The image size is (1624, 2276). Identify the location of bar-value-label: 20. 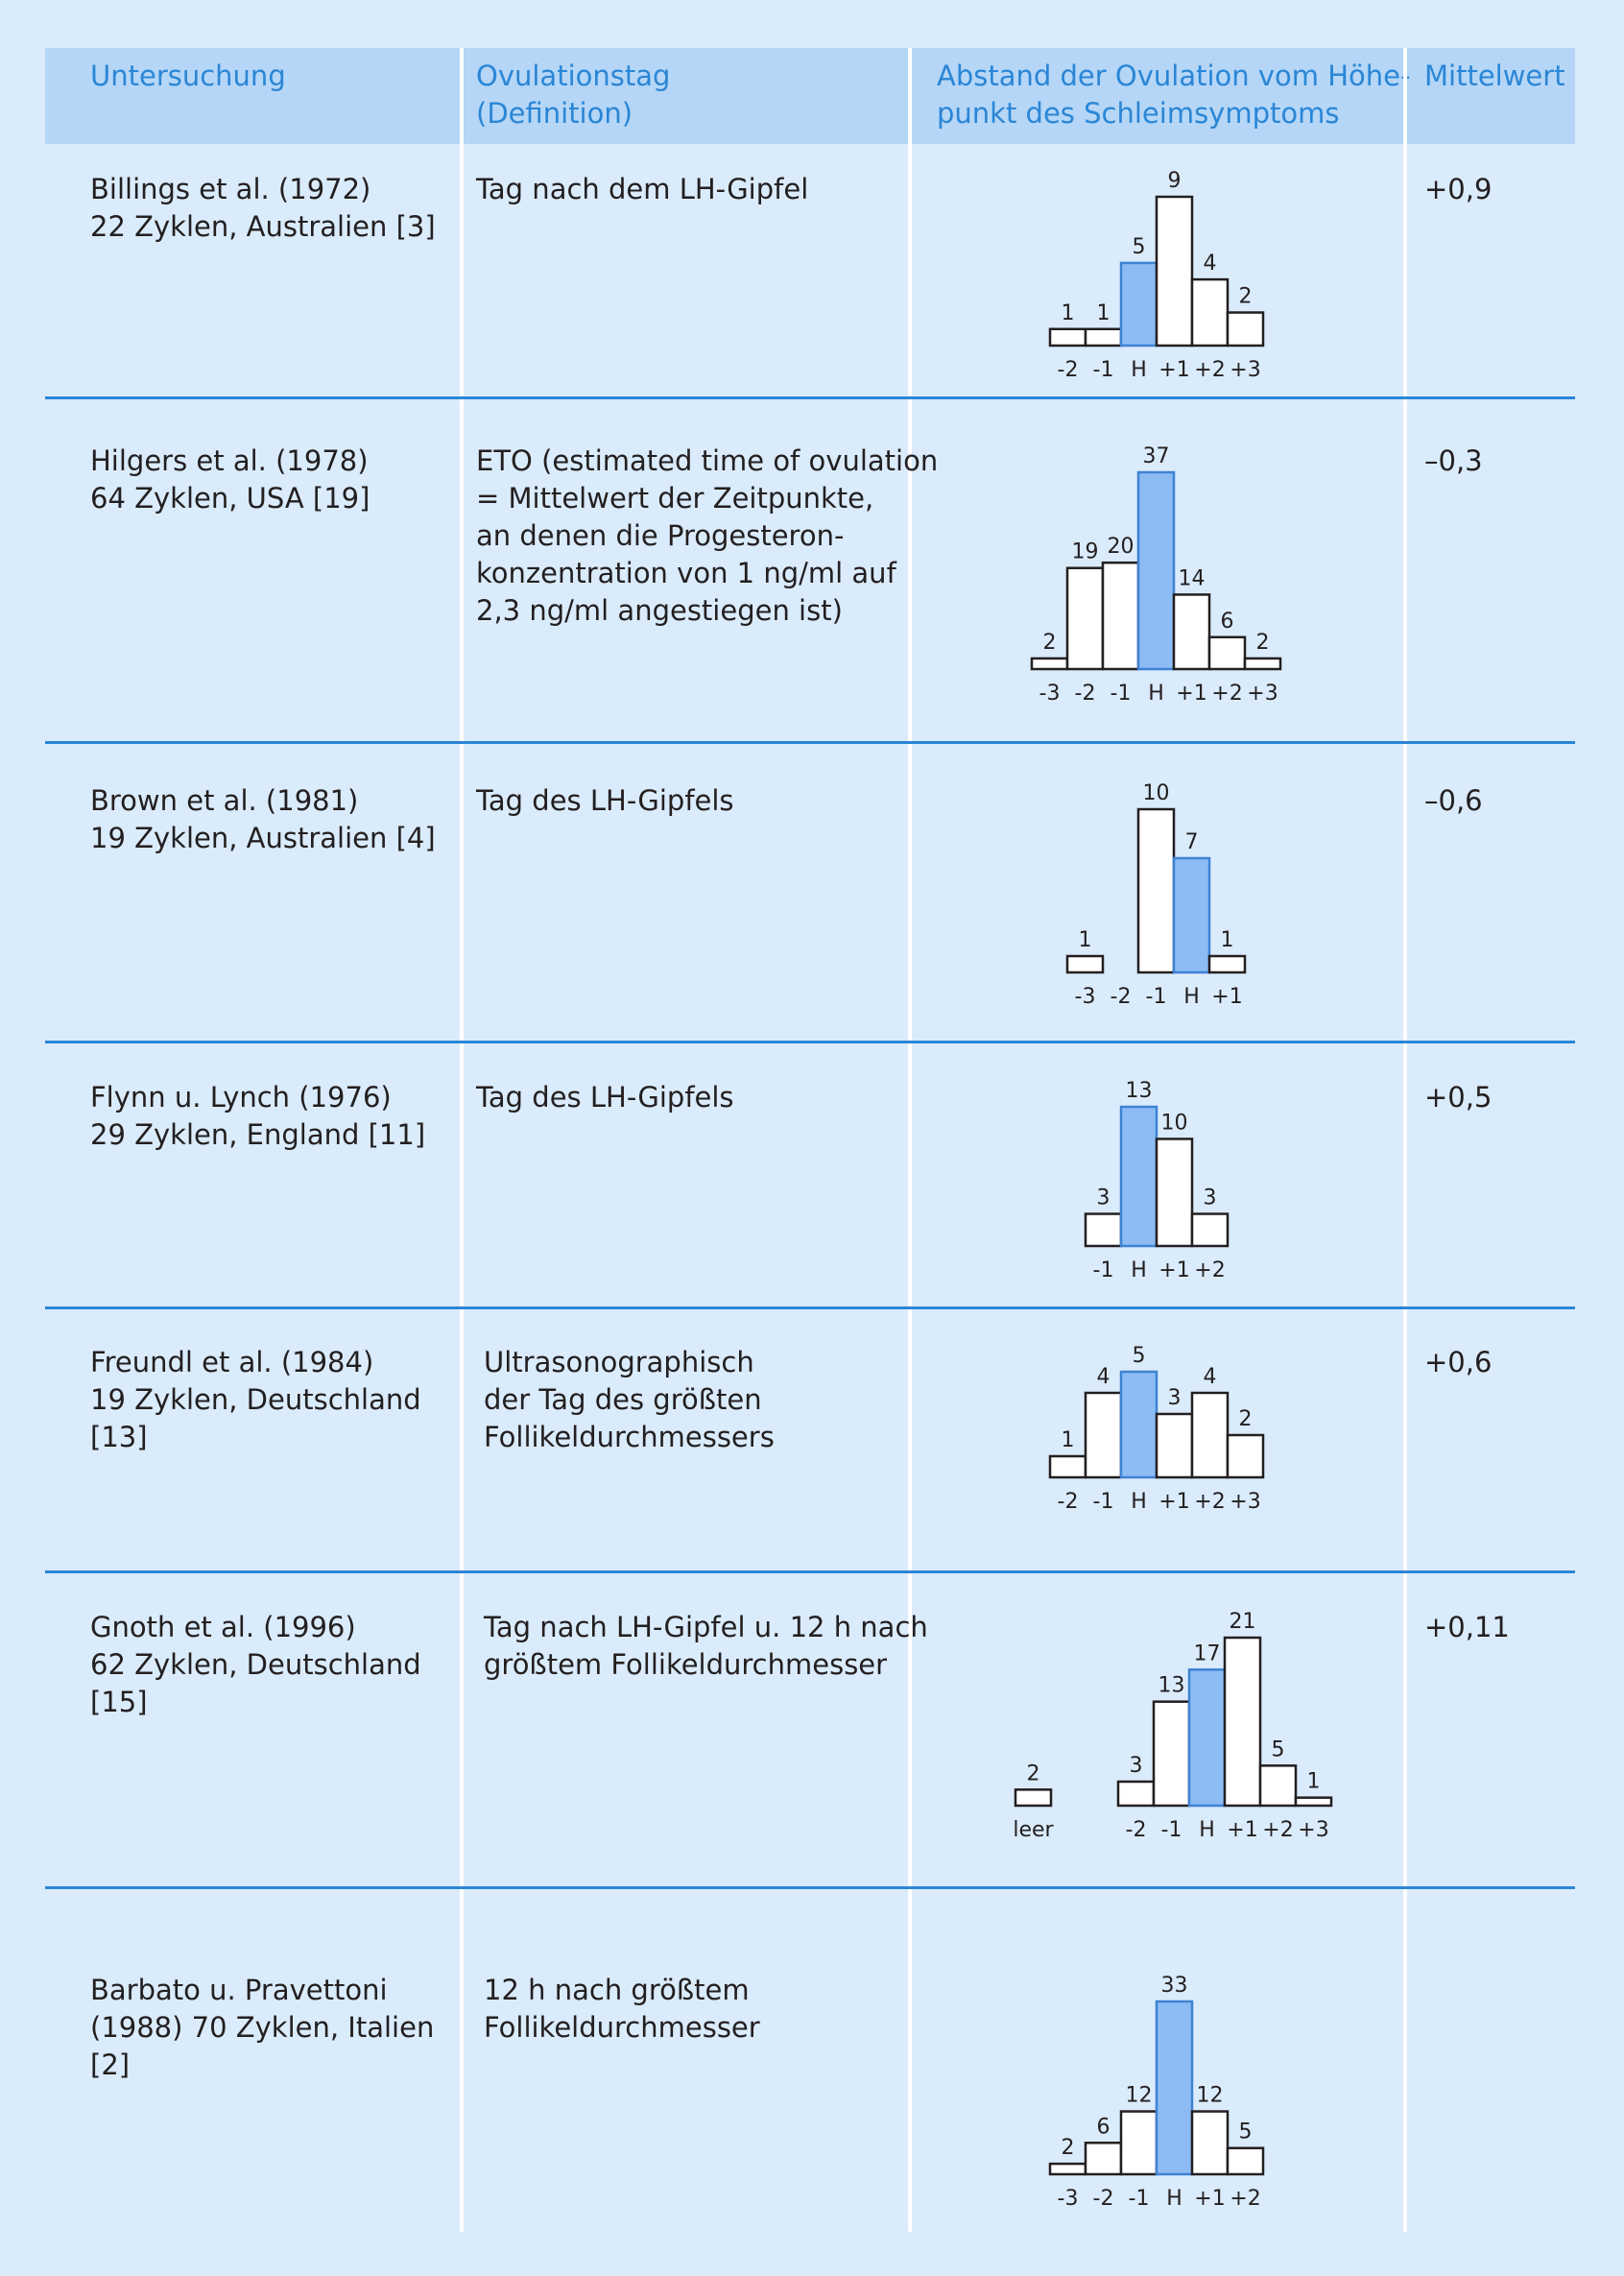
(1121, 547).